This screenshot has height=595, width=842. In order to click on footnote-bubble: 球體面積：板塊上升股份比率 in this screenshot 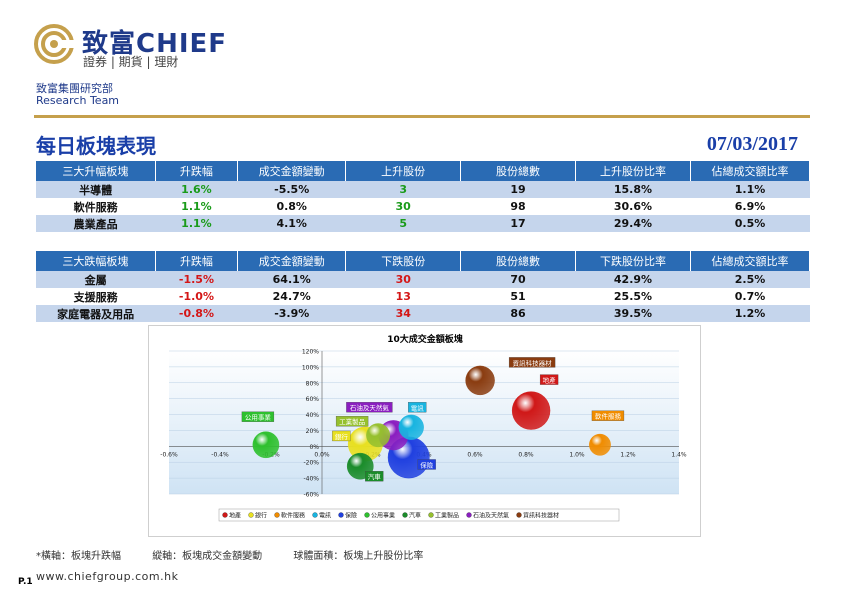, I will do `click(358, 556)`.